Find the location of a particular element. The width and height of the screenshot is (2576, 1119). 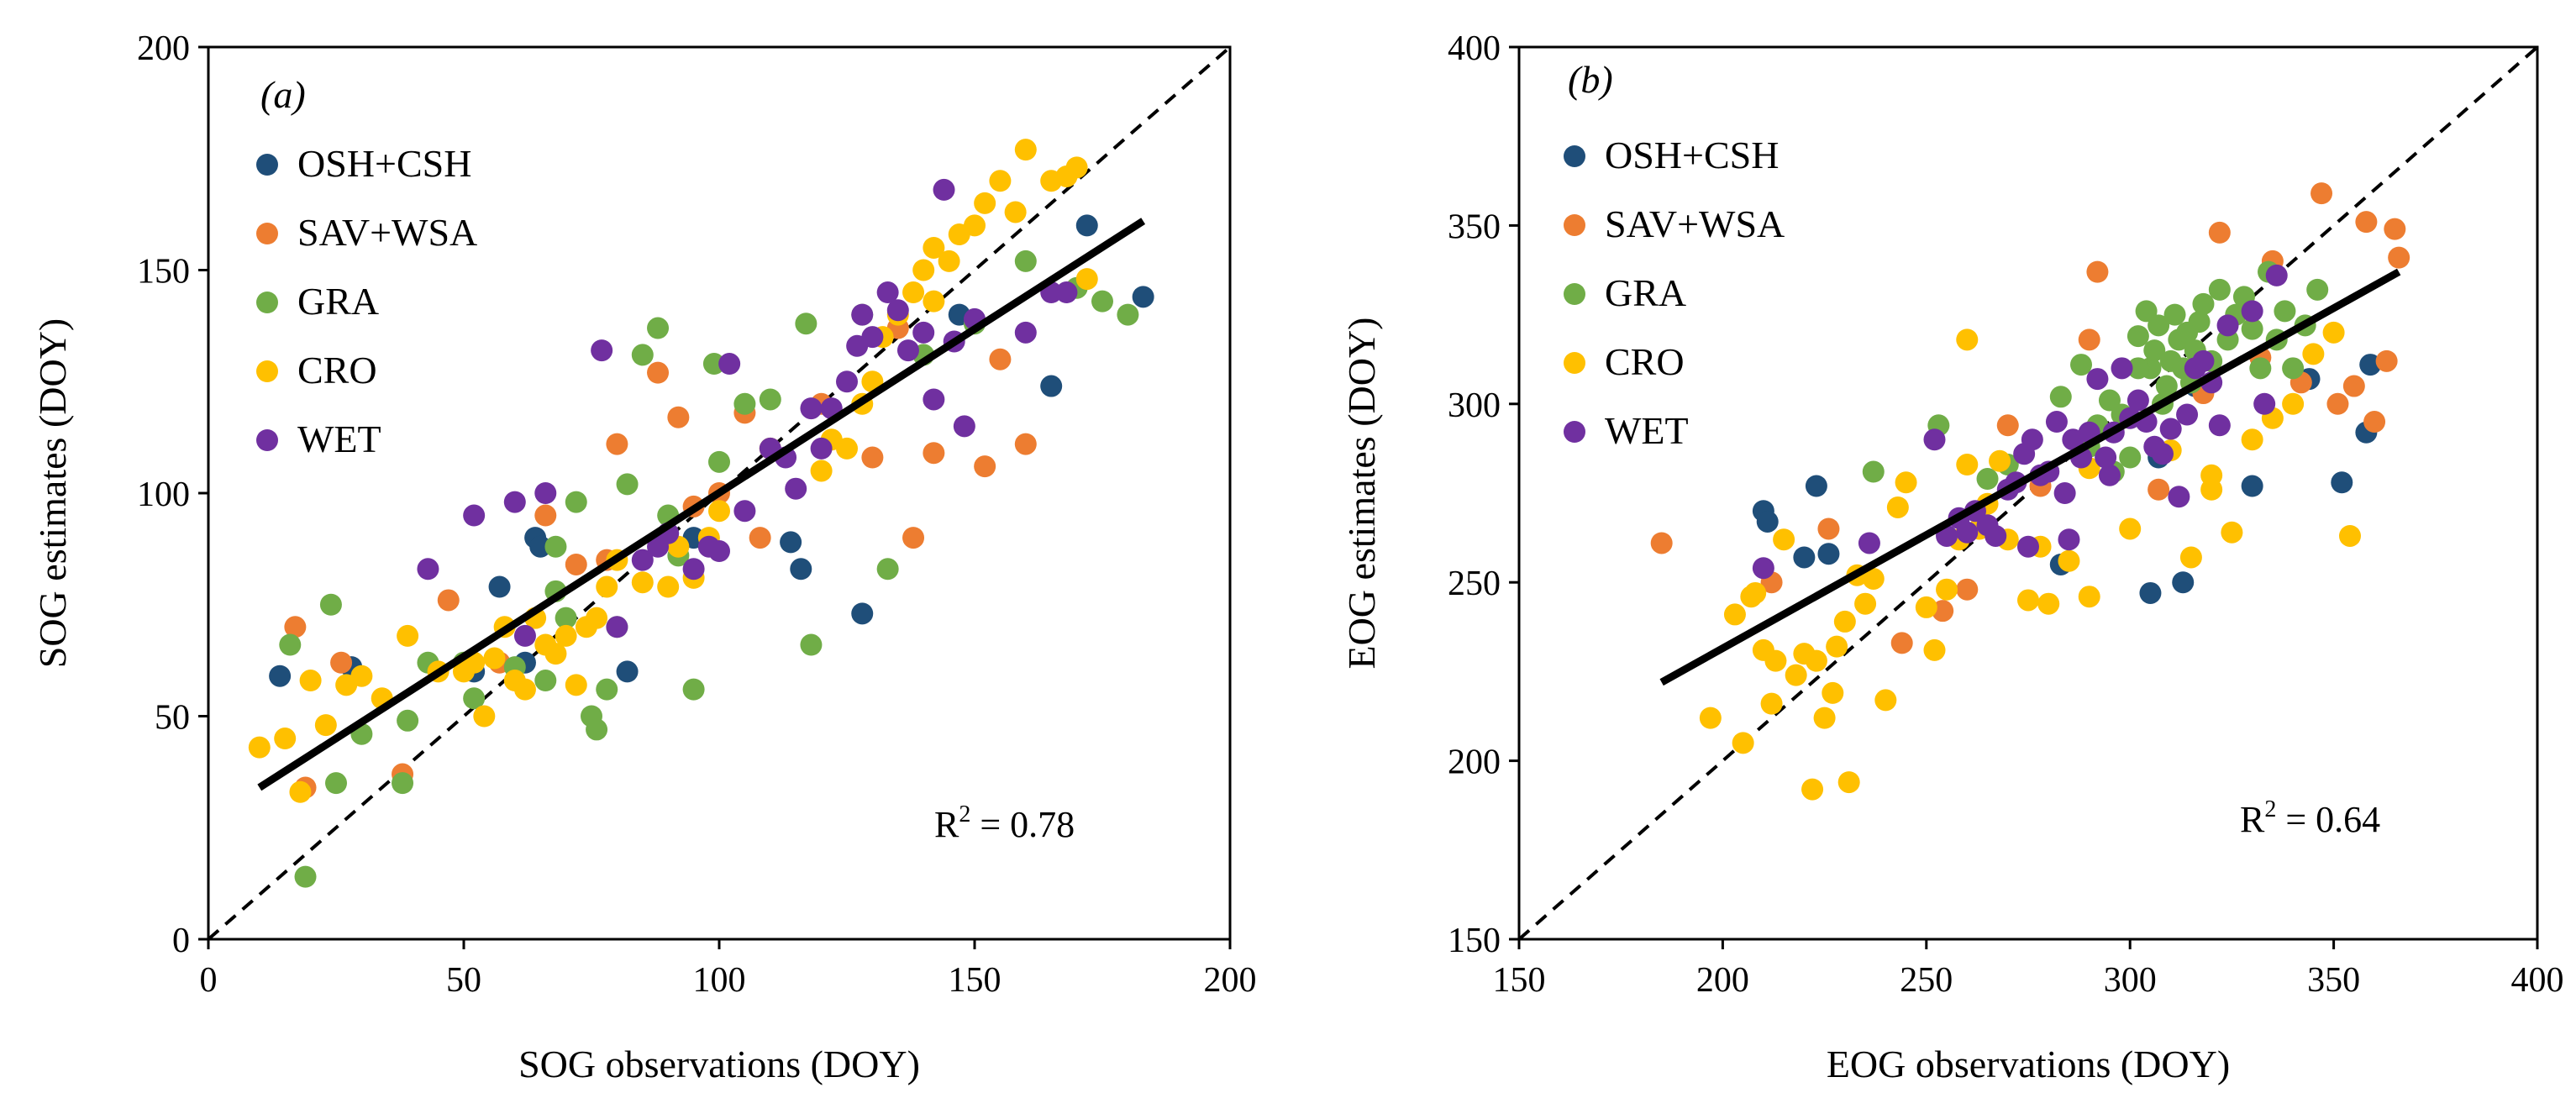

panel-label-b: (b) is located at coordinates (1590, 79).